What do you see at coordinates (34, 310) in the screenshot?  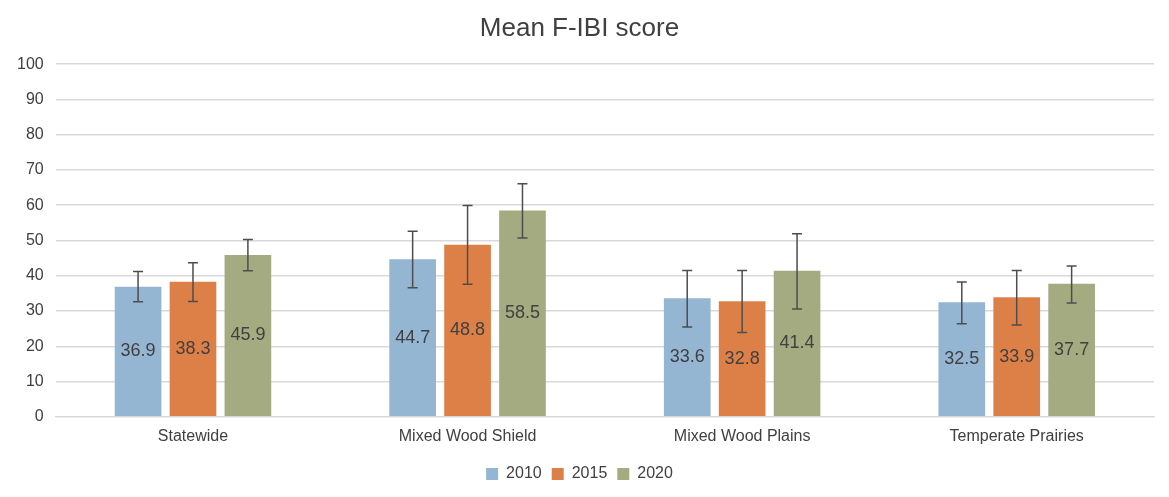 I see `y-tick-label: 30` at bounding box center [34, 310].